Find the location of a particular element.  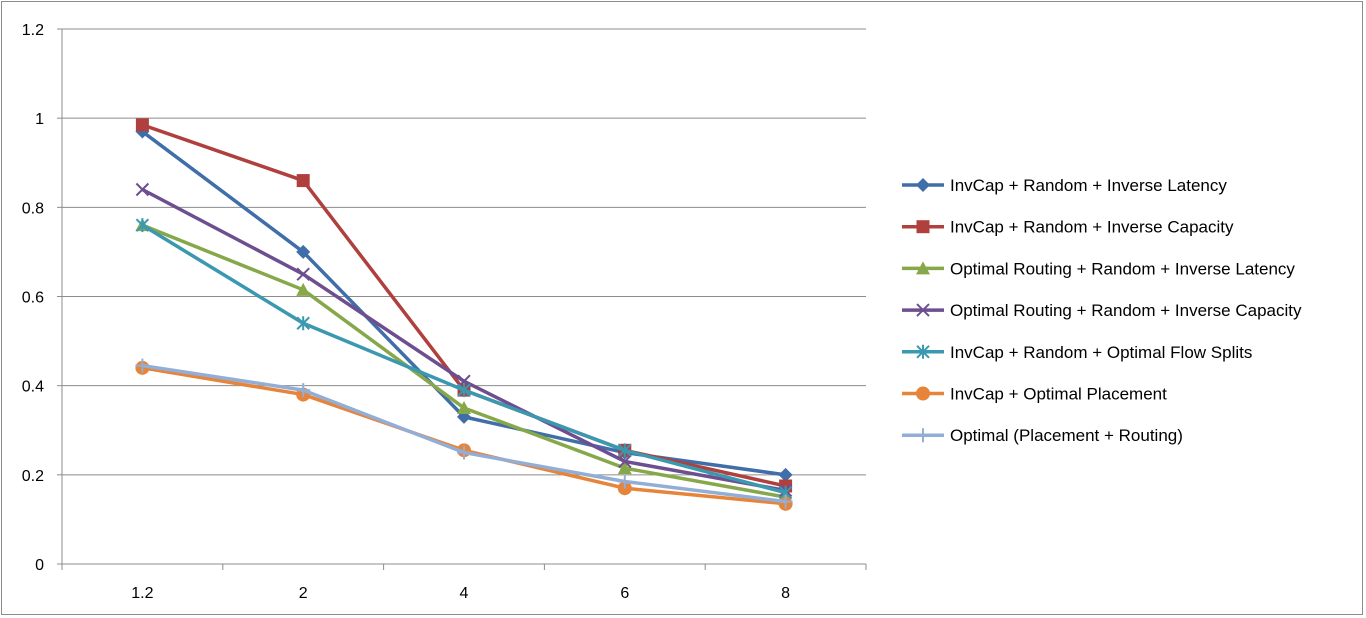

x-tick-label: 8 is located at coordinates (785, 593).